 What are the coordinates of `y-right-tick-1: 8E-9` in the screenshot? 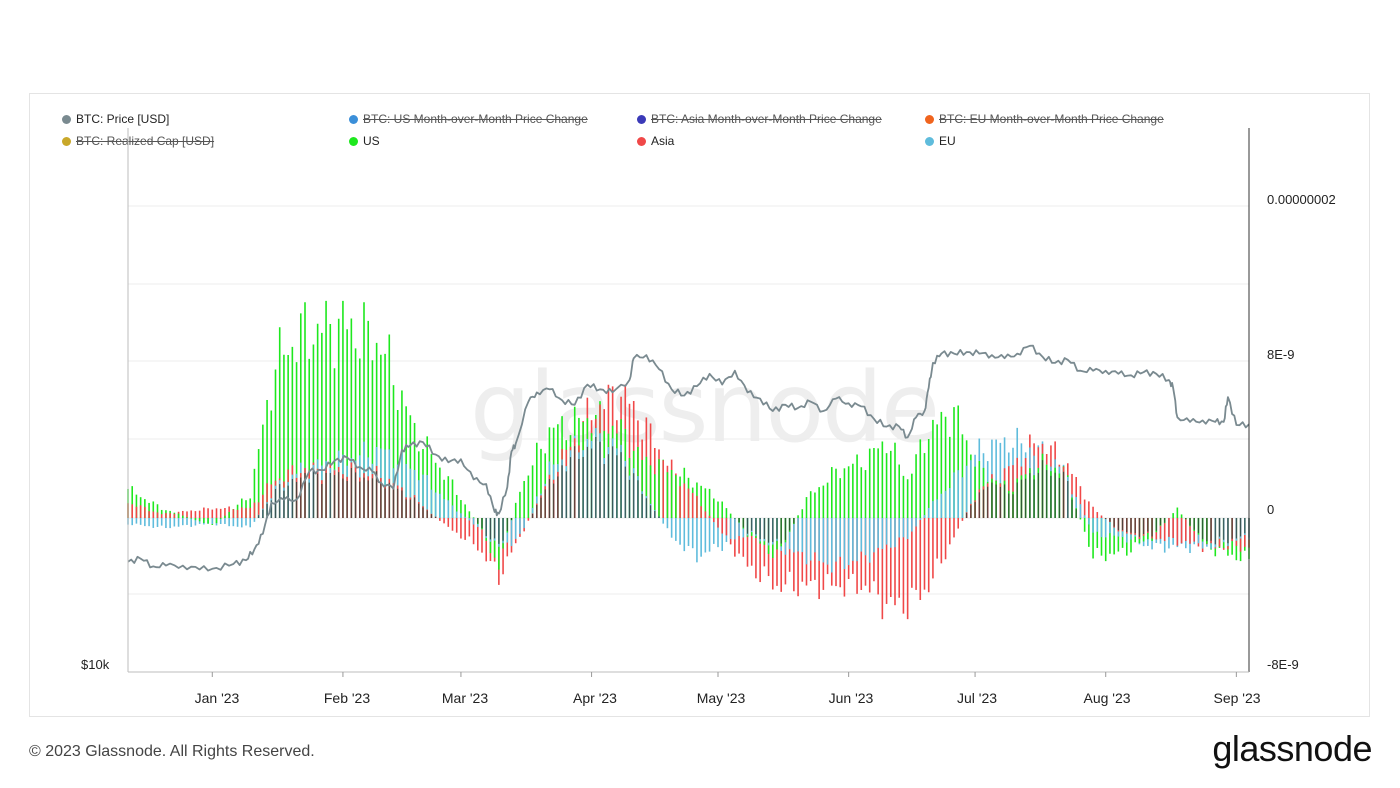 It's located at (1281, 354).